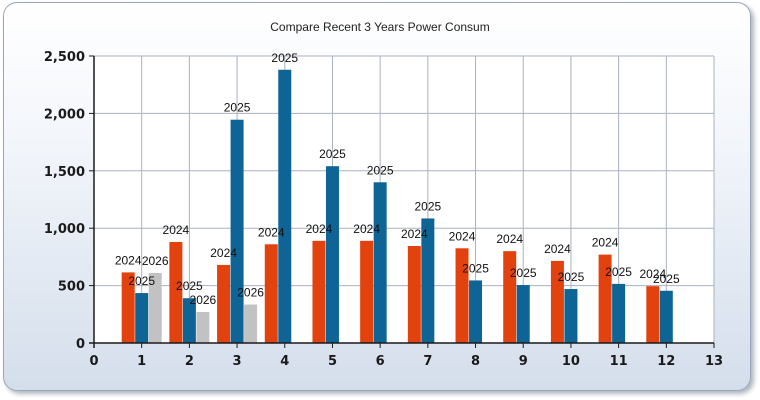 Image resolution: width=760 pixels, height=400 pixels. What do you see at coordinates (189, 361) in the screenshot?
I see `x-tick-label: 2` at bounding box center [189, 361].